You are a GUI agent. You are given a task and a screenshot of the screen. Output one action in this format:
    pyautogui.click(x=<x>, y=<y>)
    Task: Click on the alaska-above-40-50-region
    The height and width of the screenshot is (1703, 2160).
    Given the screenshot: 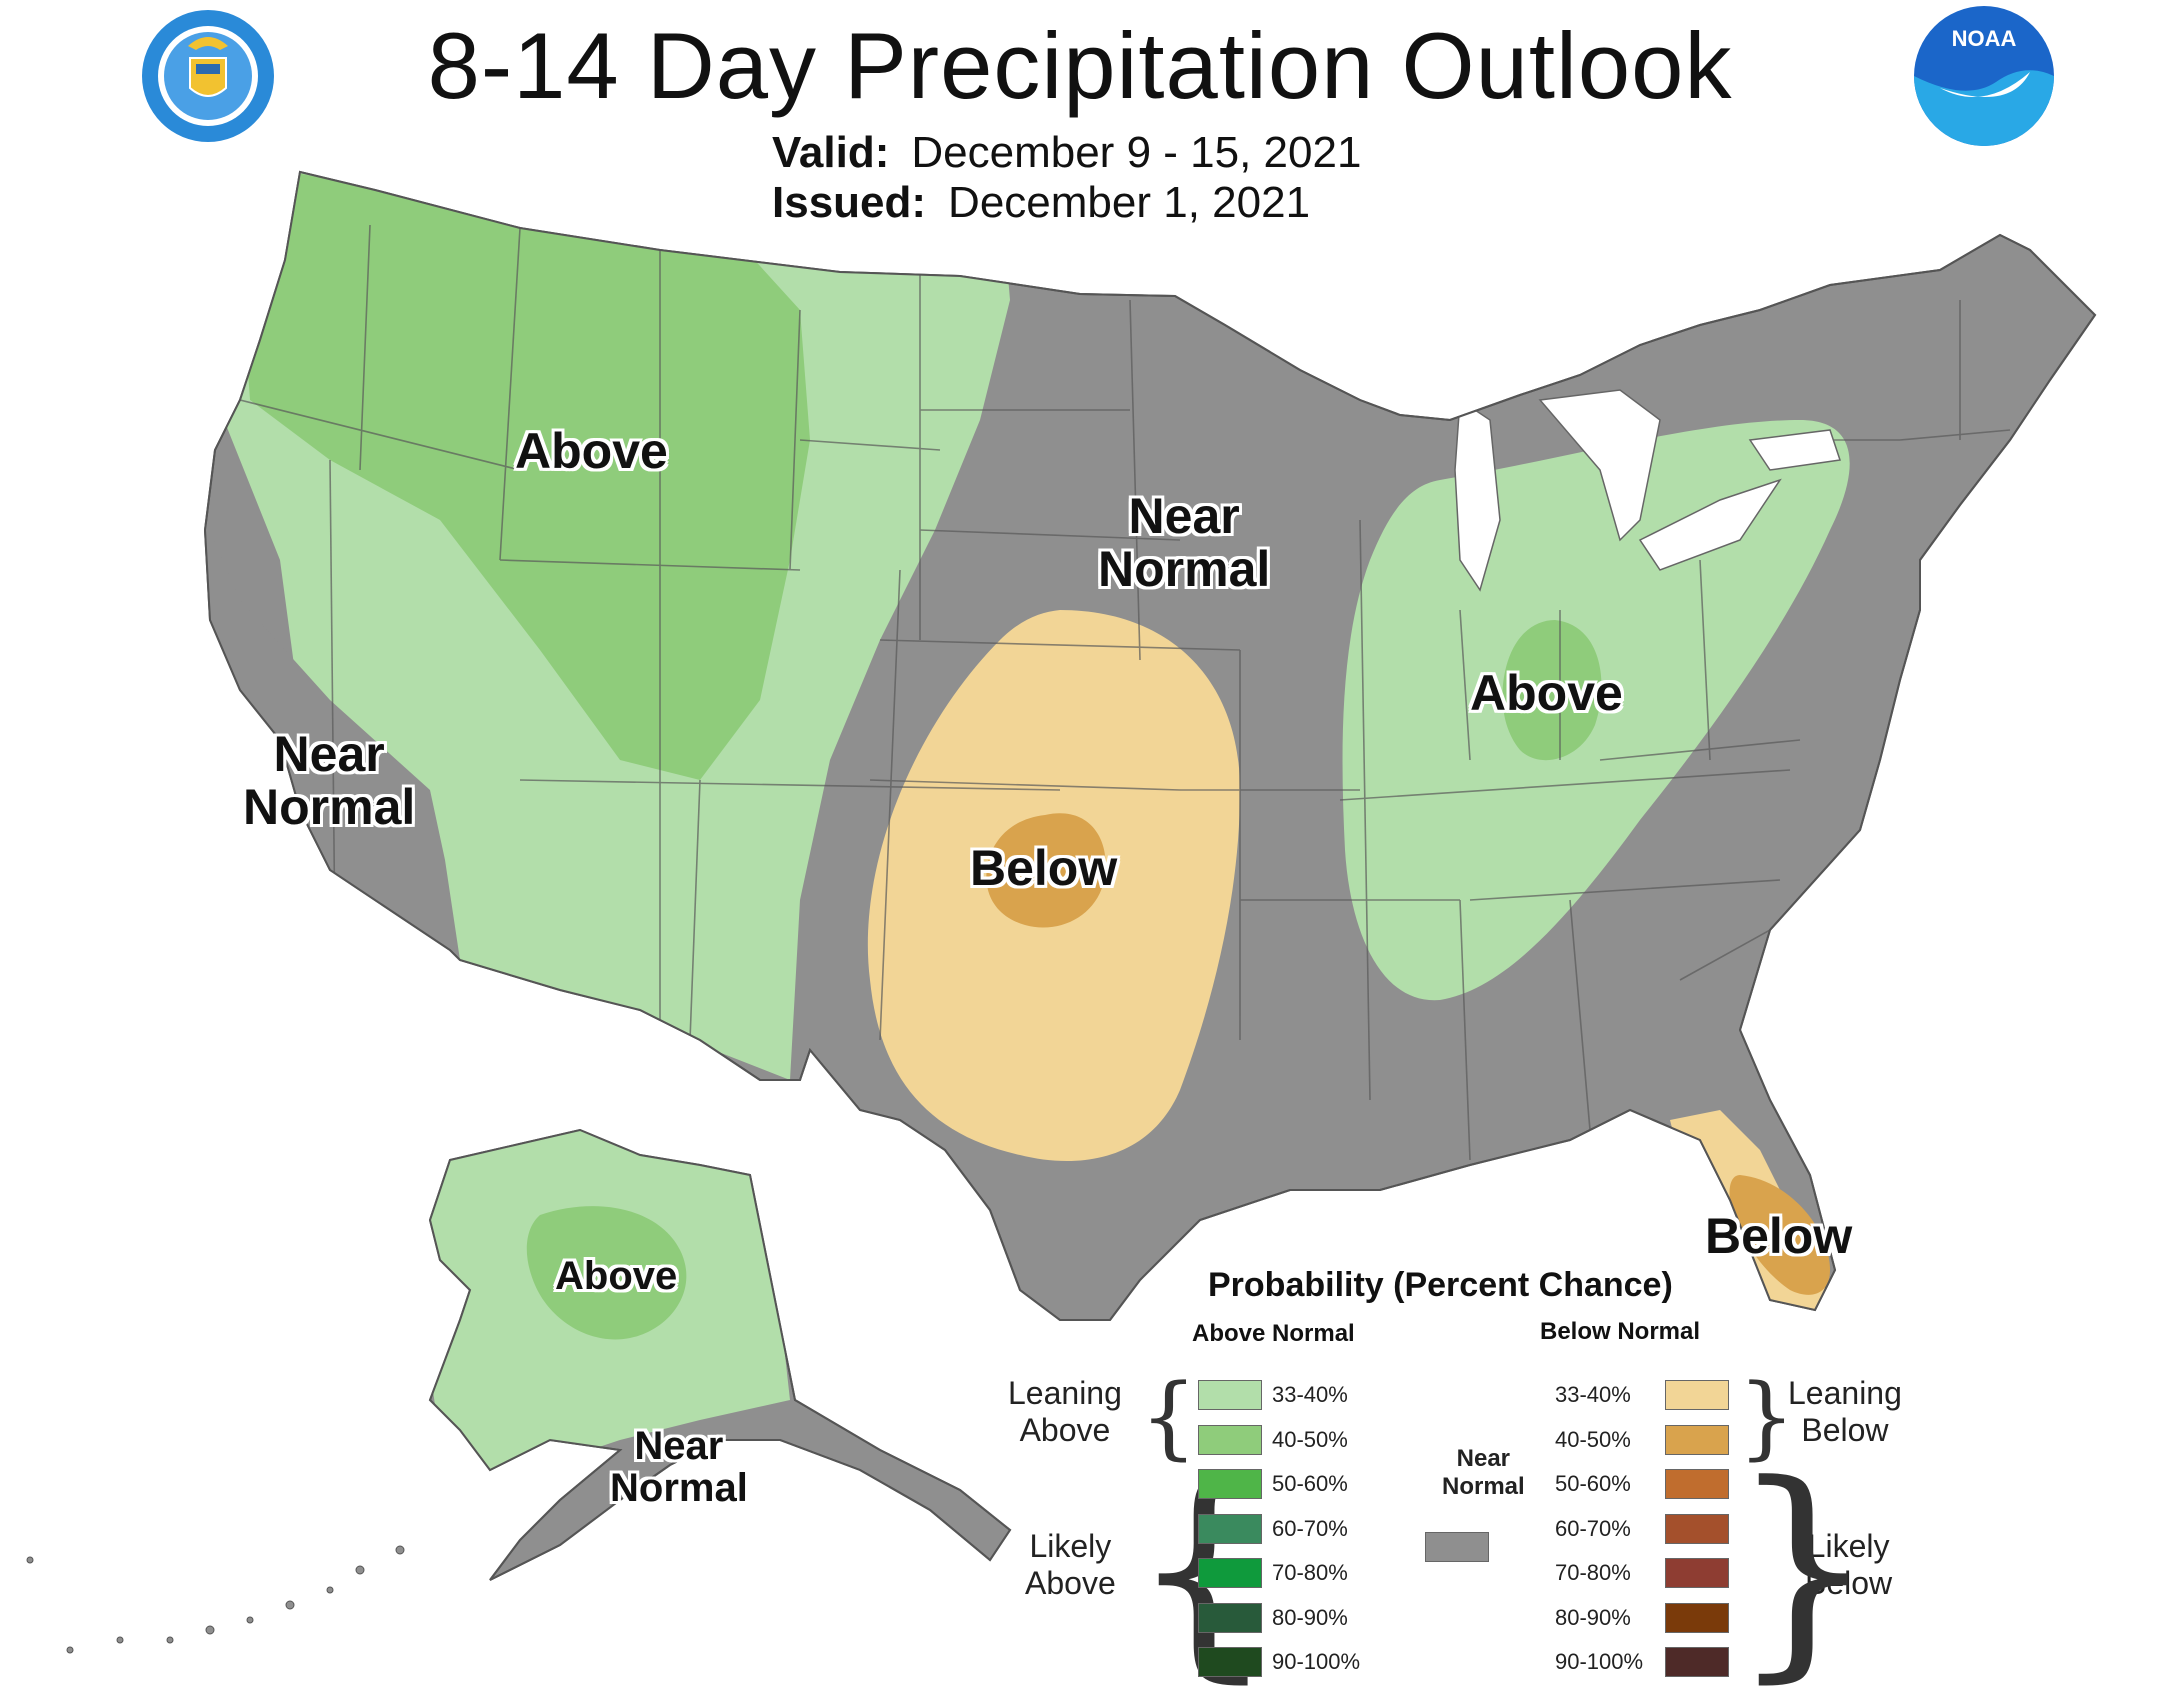 What is the action you would take?
    pyautogui.click(x=606, y=1273)
    